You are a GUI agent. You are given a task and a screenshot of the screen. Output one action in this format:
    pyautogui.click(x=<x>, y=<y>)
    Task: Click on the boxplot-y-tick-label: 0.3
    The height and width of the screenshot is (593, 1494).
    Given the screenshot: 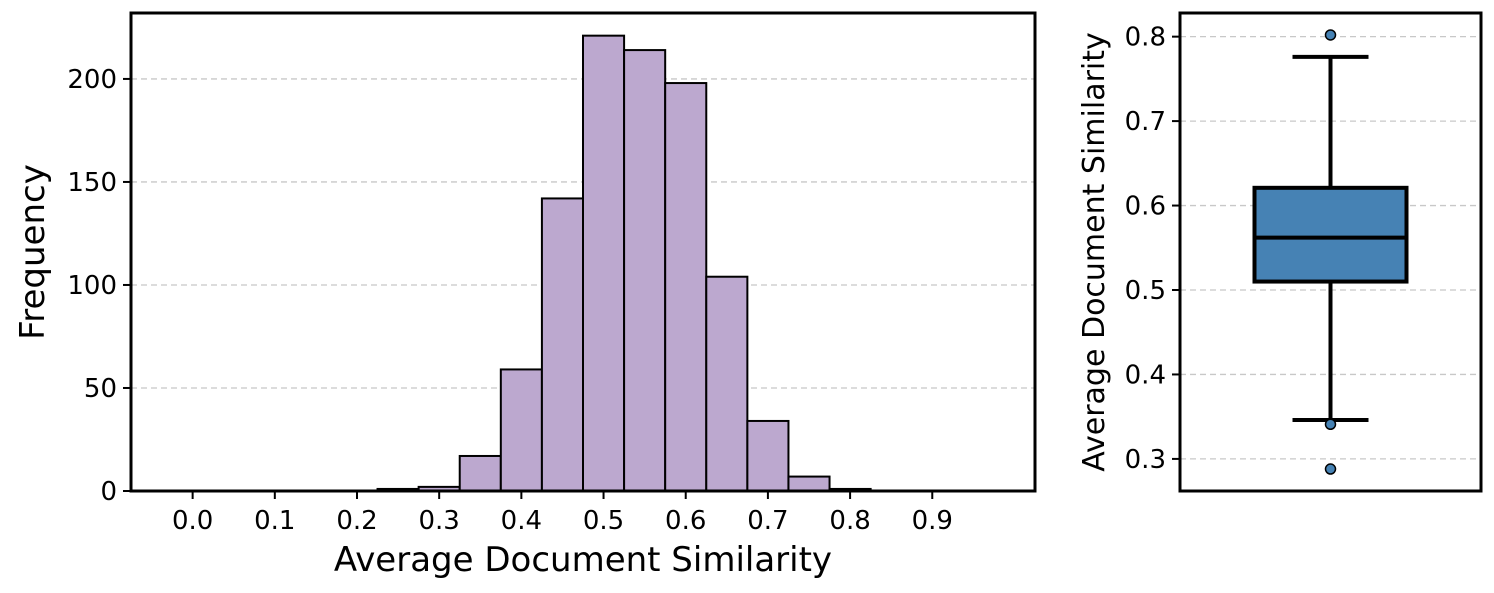 What is the action you would take?
    pyautogui.click(x=1145, y=460)
    